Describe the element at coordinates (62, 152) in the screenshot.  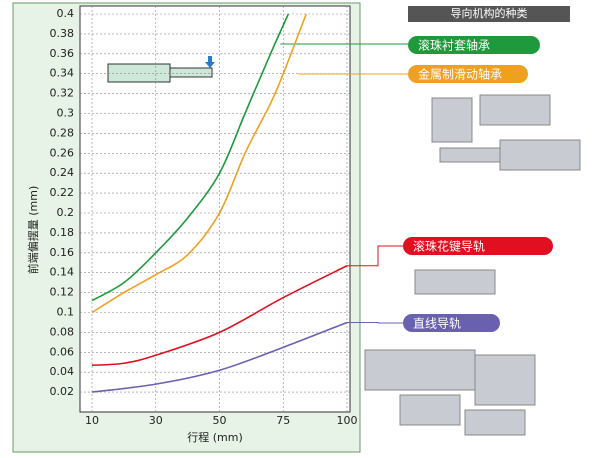
I see `y-tick-label: 0.26` at that location.